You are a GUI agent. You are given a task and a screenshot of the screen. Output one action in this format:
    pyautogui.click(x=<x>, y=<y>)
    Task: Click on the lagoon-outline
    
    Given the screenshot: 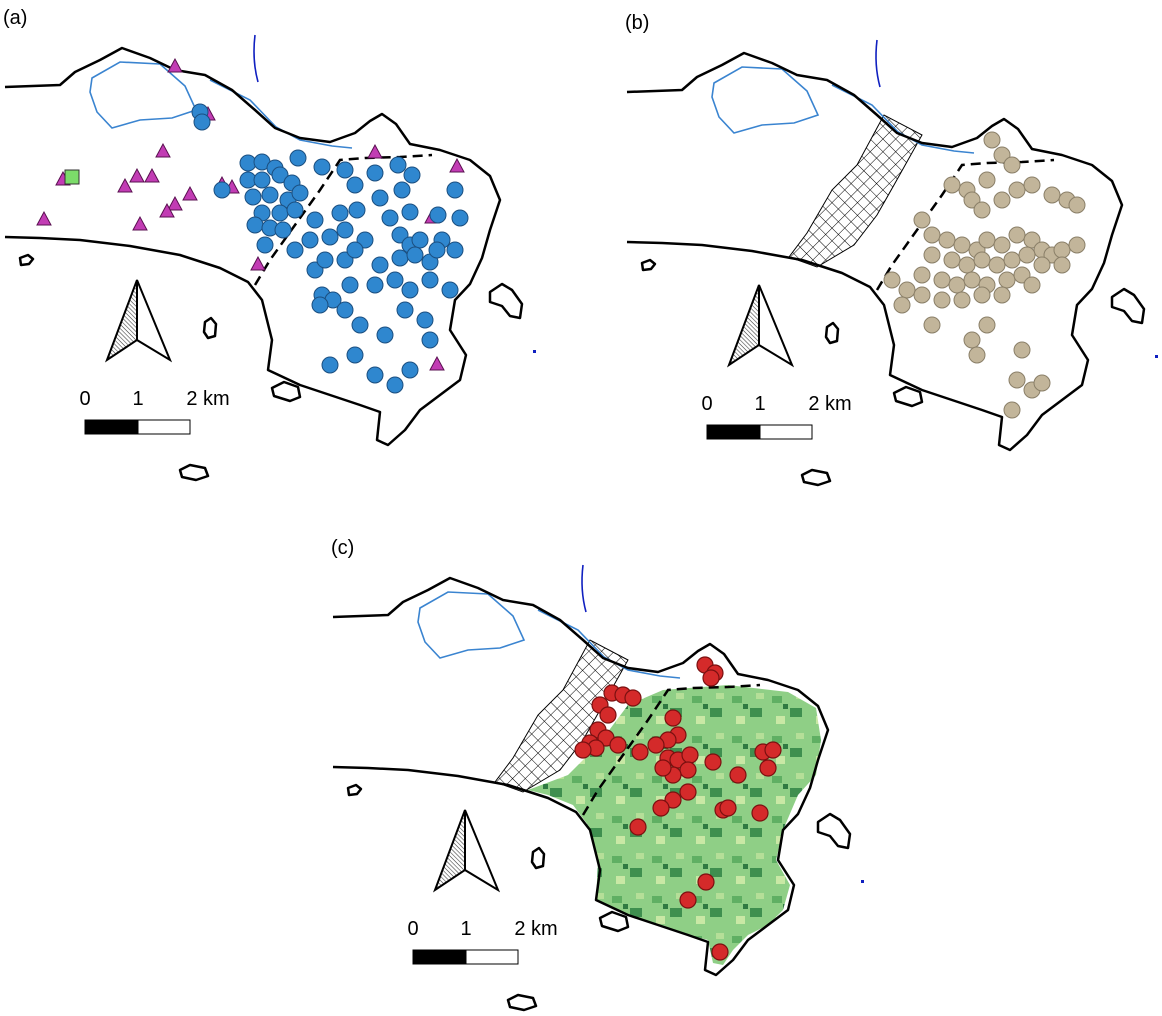 What is the action you would take?
    pyautogui.click(x=221, y=105)
    